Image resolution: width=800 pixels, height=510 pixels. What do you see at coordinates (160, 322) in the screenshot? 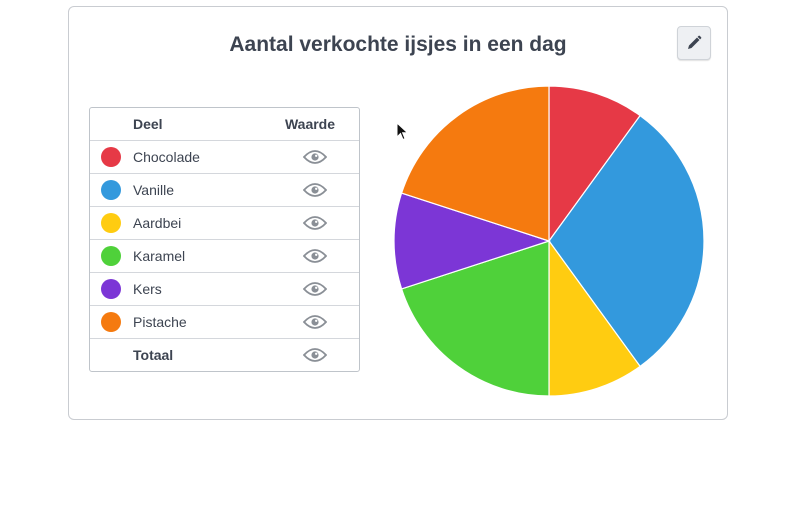
I see `legend-label: Pistache` at bounding box center [160, 322].